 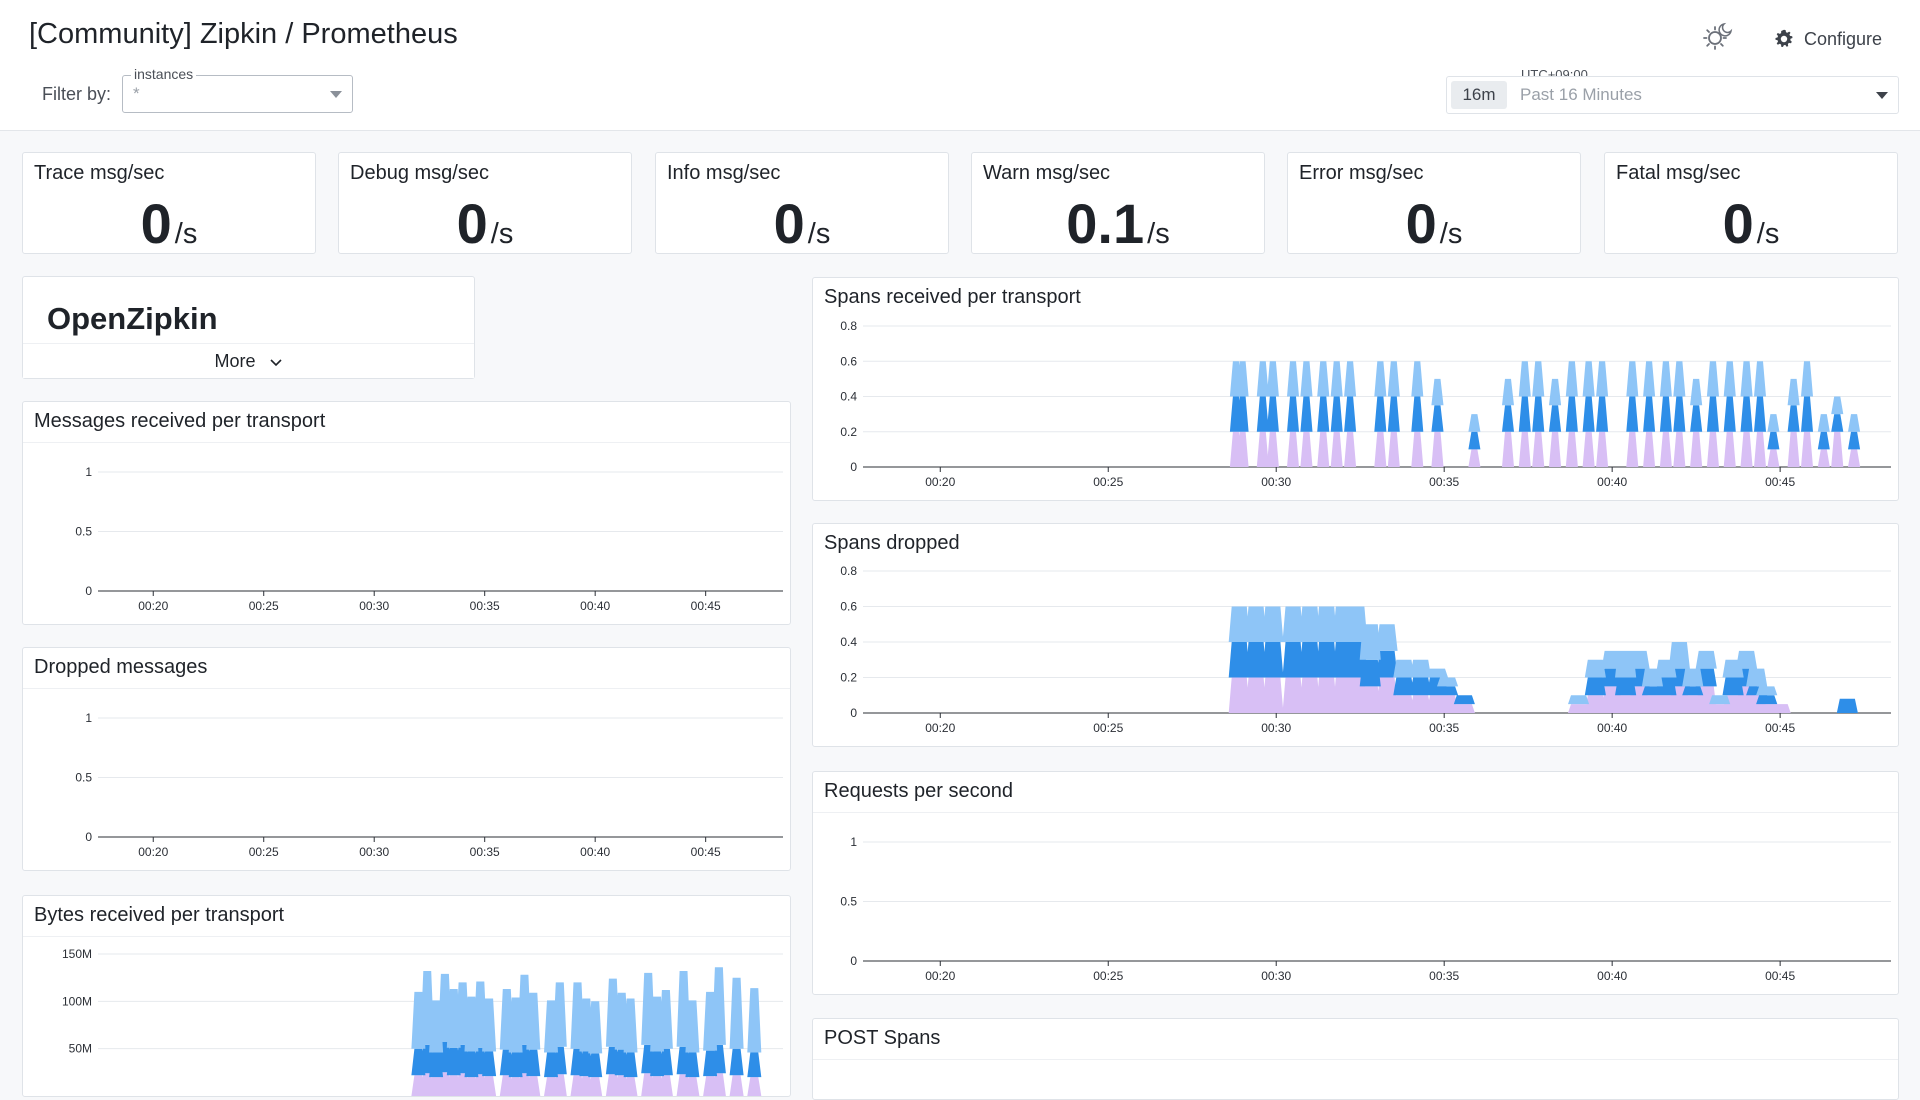 I want to click on bytes-chart: 50M 100M 150M, so click(x=422, y=1021).